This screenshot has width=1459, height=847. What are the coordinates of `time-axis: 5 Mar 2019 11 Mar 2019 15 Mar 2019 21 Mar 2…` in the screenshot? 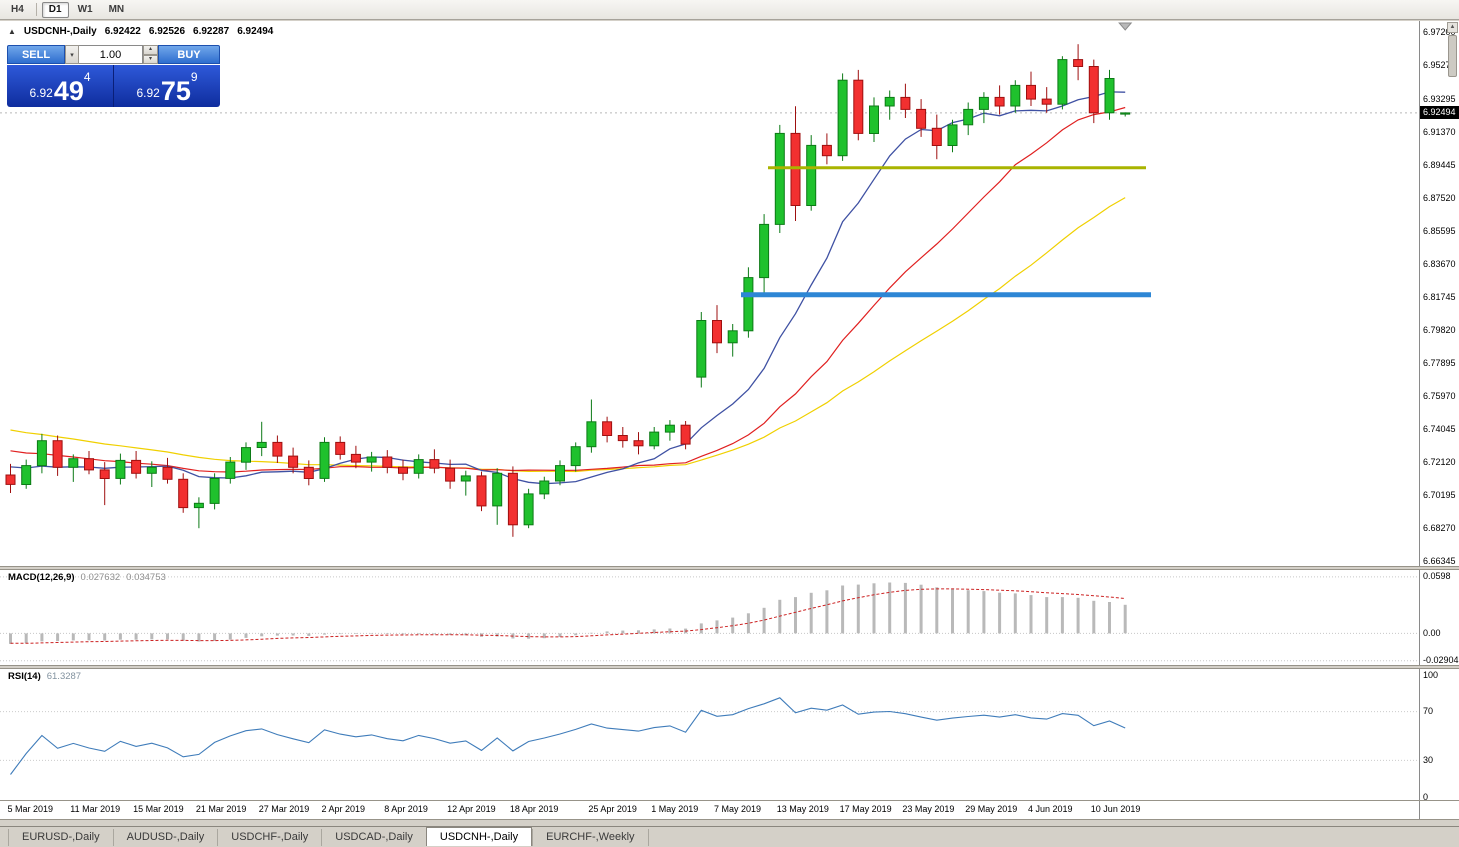 It's located at (709, 810).